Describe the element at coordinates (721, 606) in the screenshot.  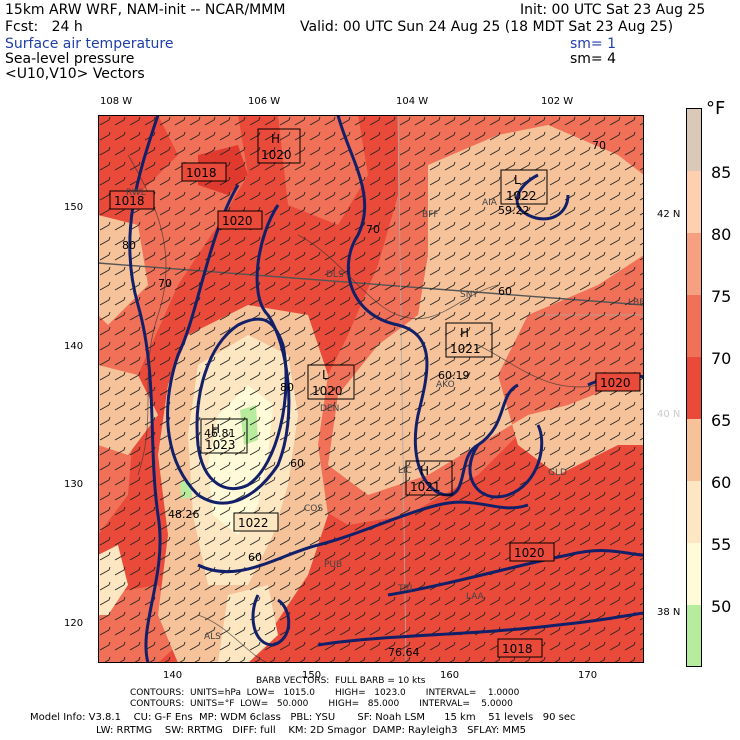
I see `colorbar-label: 50` at that location.